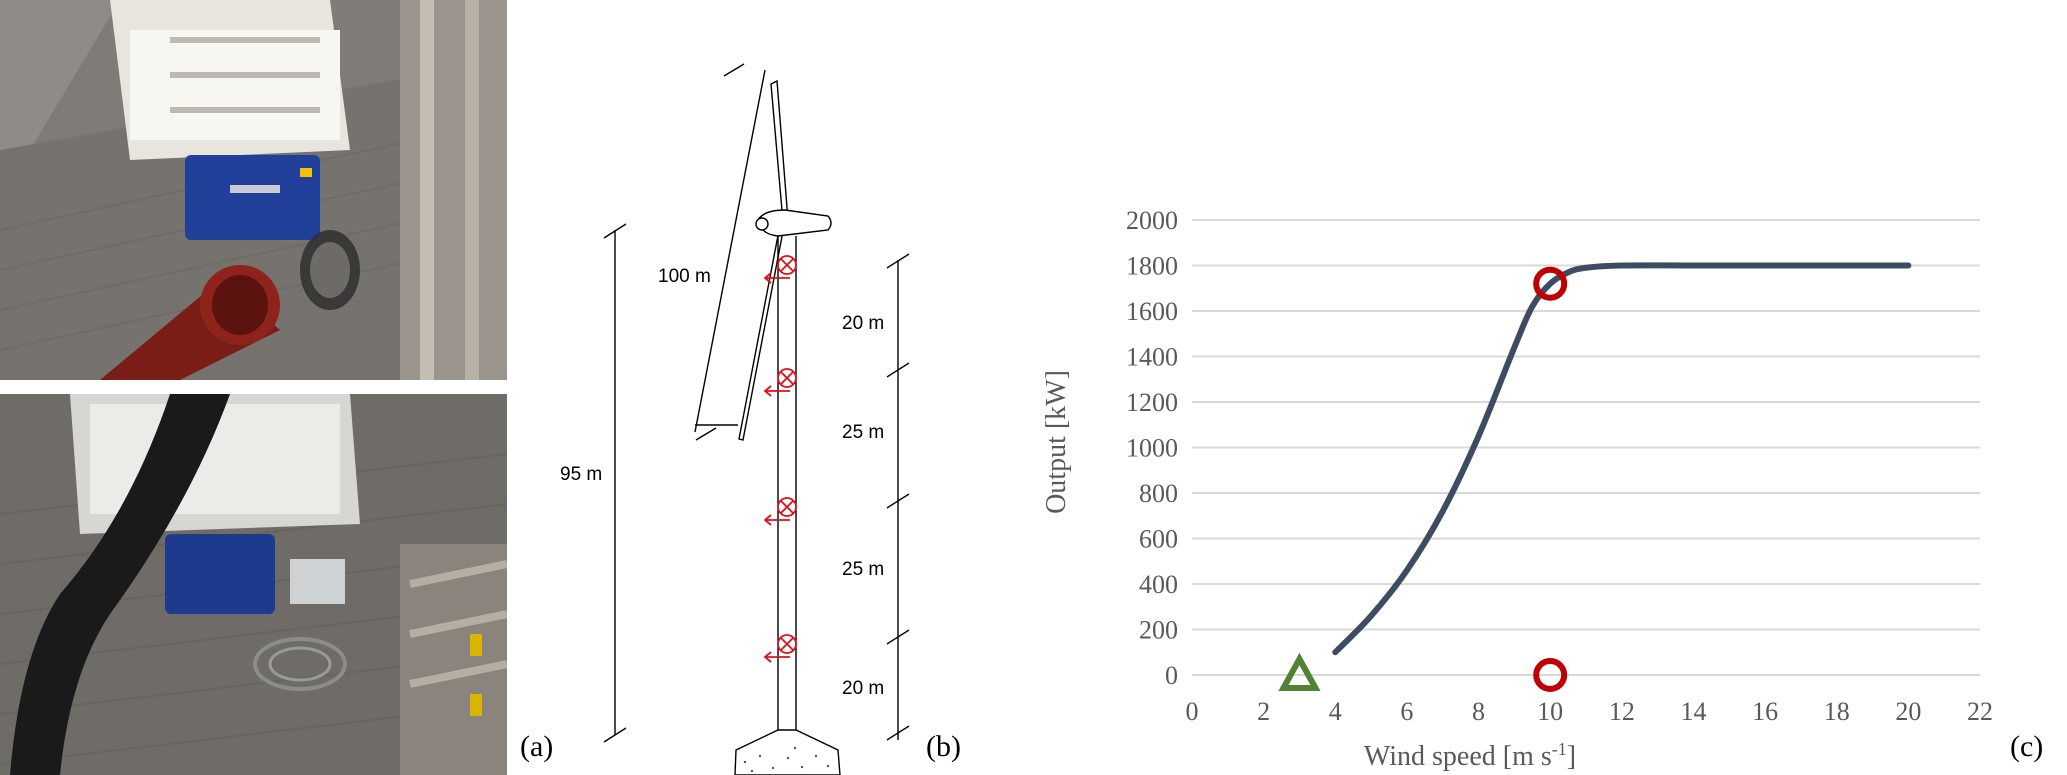 The width and height of the screenshot is (2067, 775). I want to click on x-tick-12: 12, so click(1622, 711).